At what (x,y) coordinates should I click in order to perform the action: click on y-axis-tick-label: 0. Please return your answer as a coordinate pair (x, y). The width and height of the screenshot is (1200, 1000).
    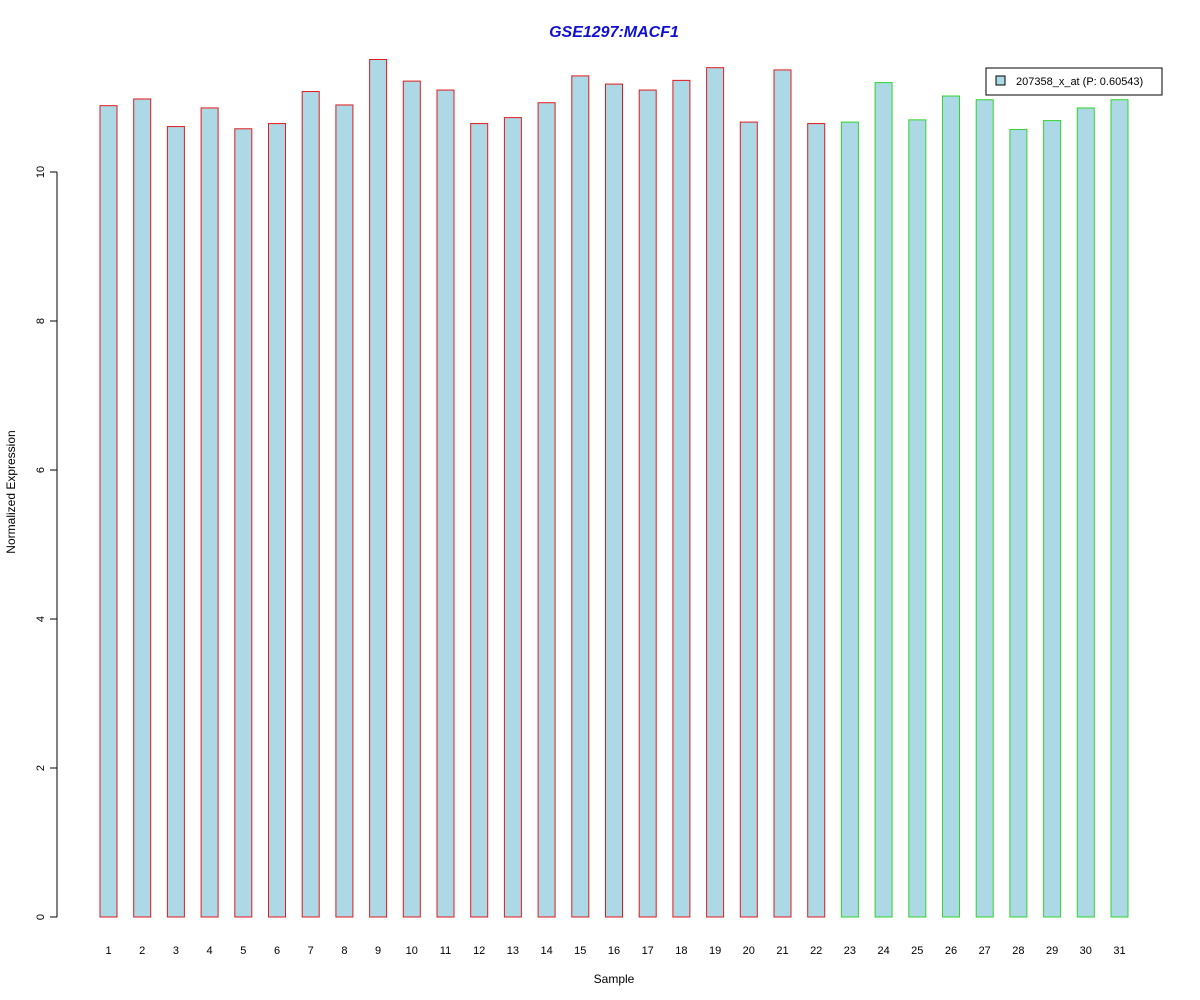
    Looking at the image, I should click on (41, 917).